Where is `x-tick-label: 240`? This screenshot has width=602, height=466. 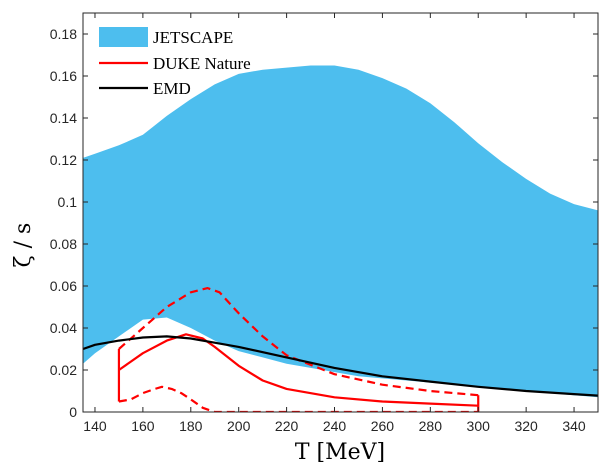 x-tick-label: 240 is located at coordinates (335, 426).